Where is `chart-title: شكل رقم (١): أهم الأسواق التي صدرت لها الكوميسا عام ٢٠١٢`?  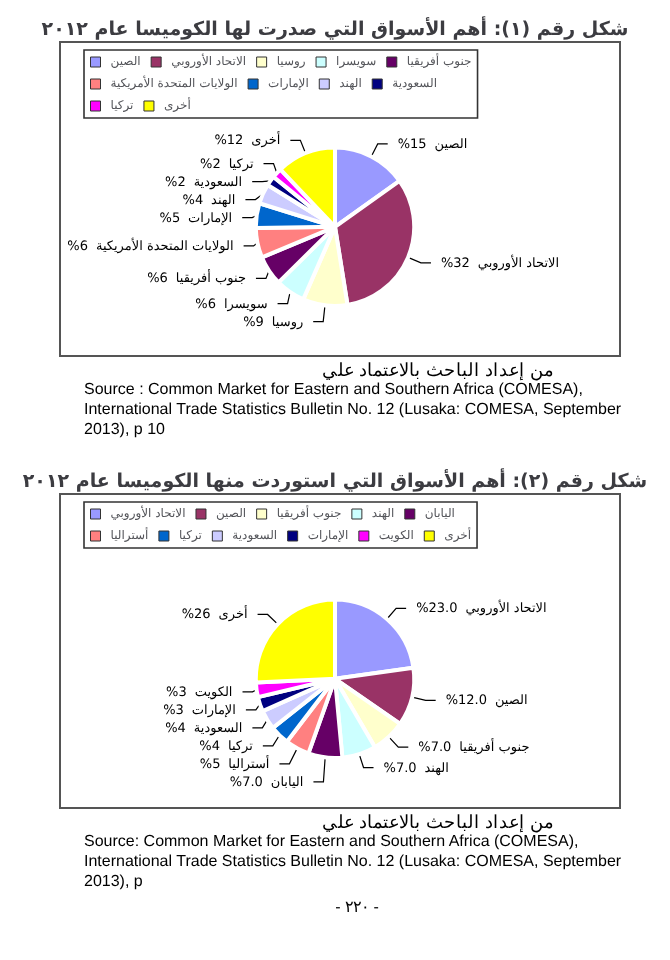 chart-title: شكل رقم (١): أهم الأسواق التي صدرت لها الكوميسا عام ٢٠١٢ is located at coordinates (335, 28).